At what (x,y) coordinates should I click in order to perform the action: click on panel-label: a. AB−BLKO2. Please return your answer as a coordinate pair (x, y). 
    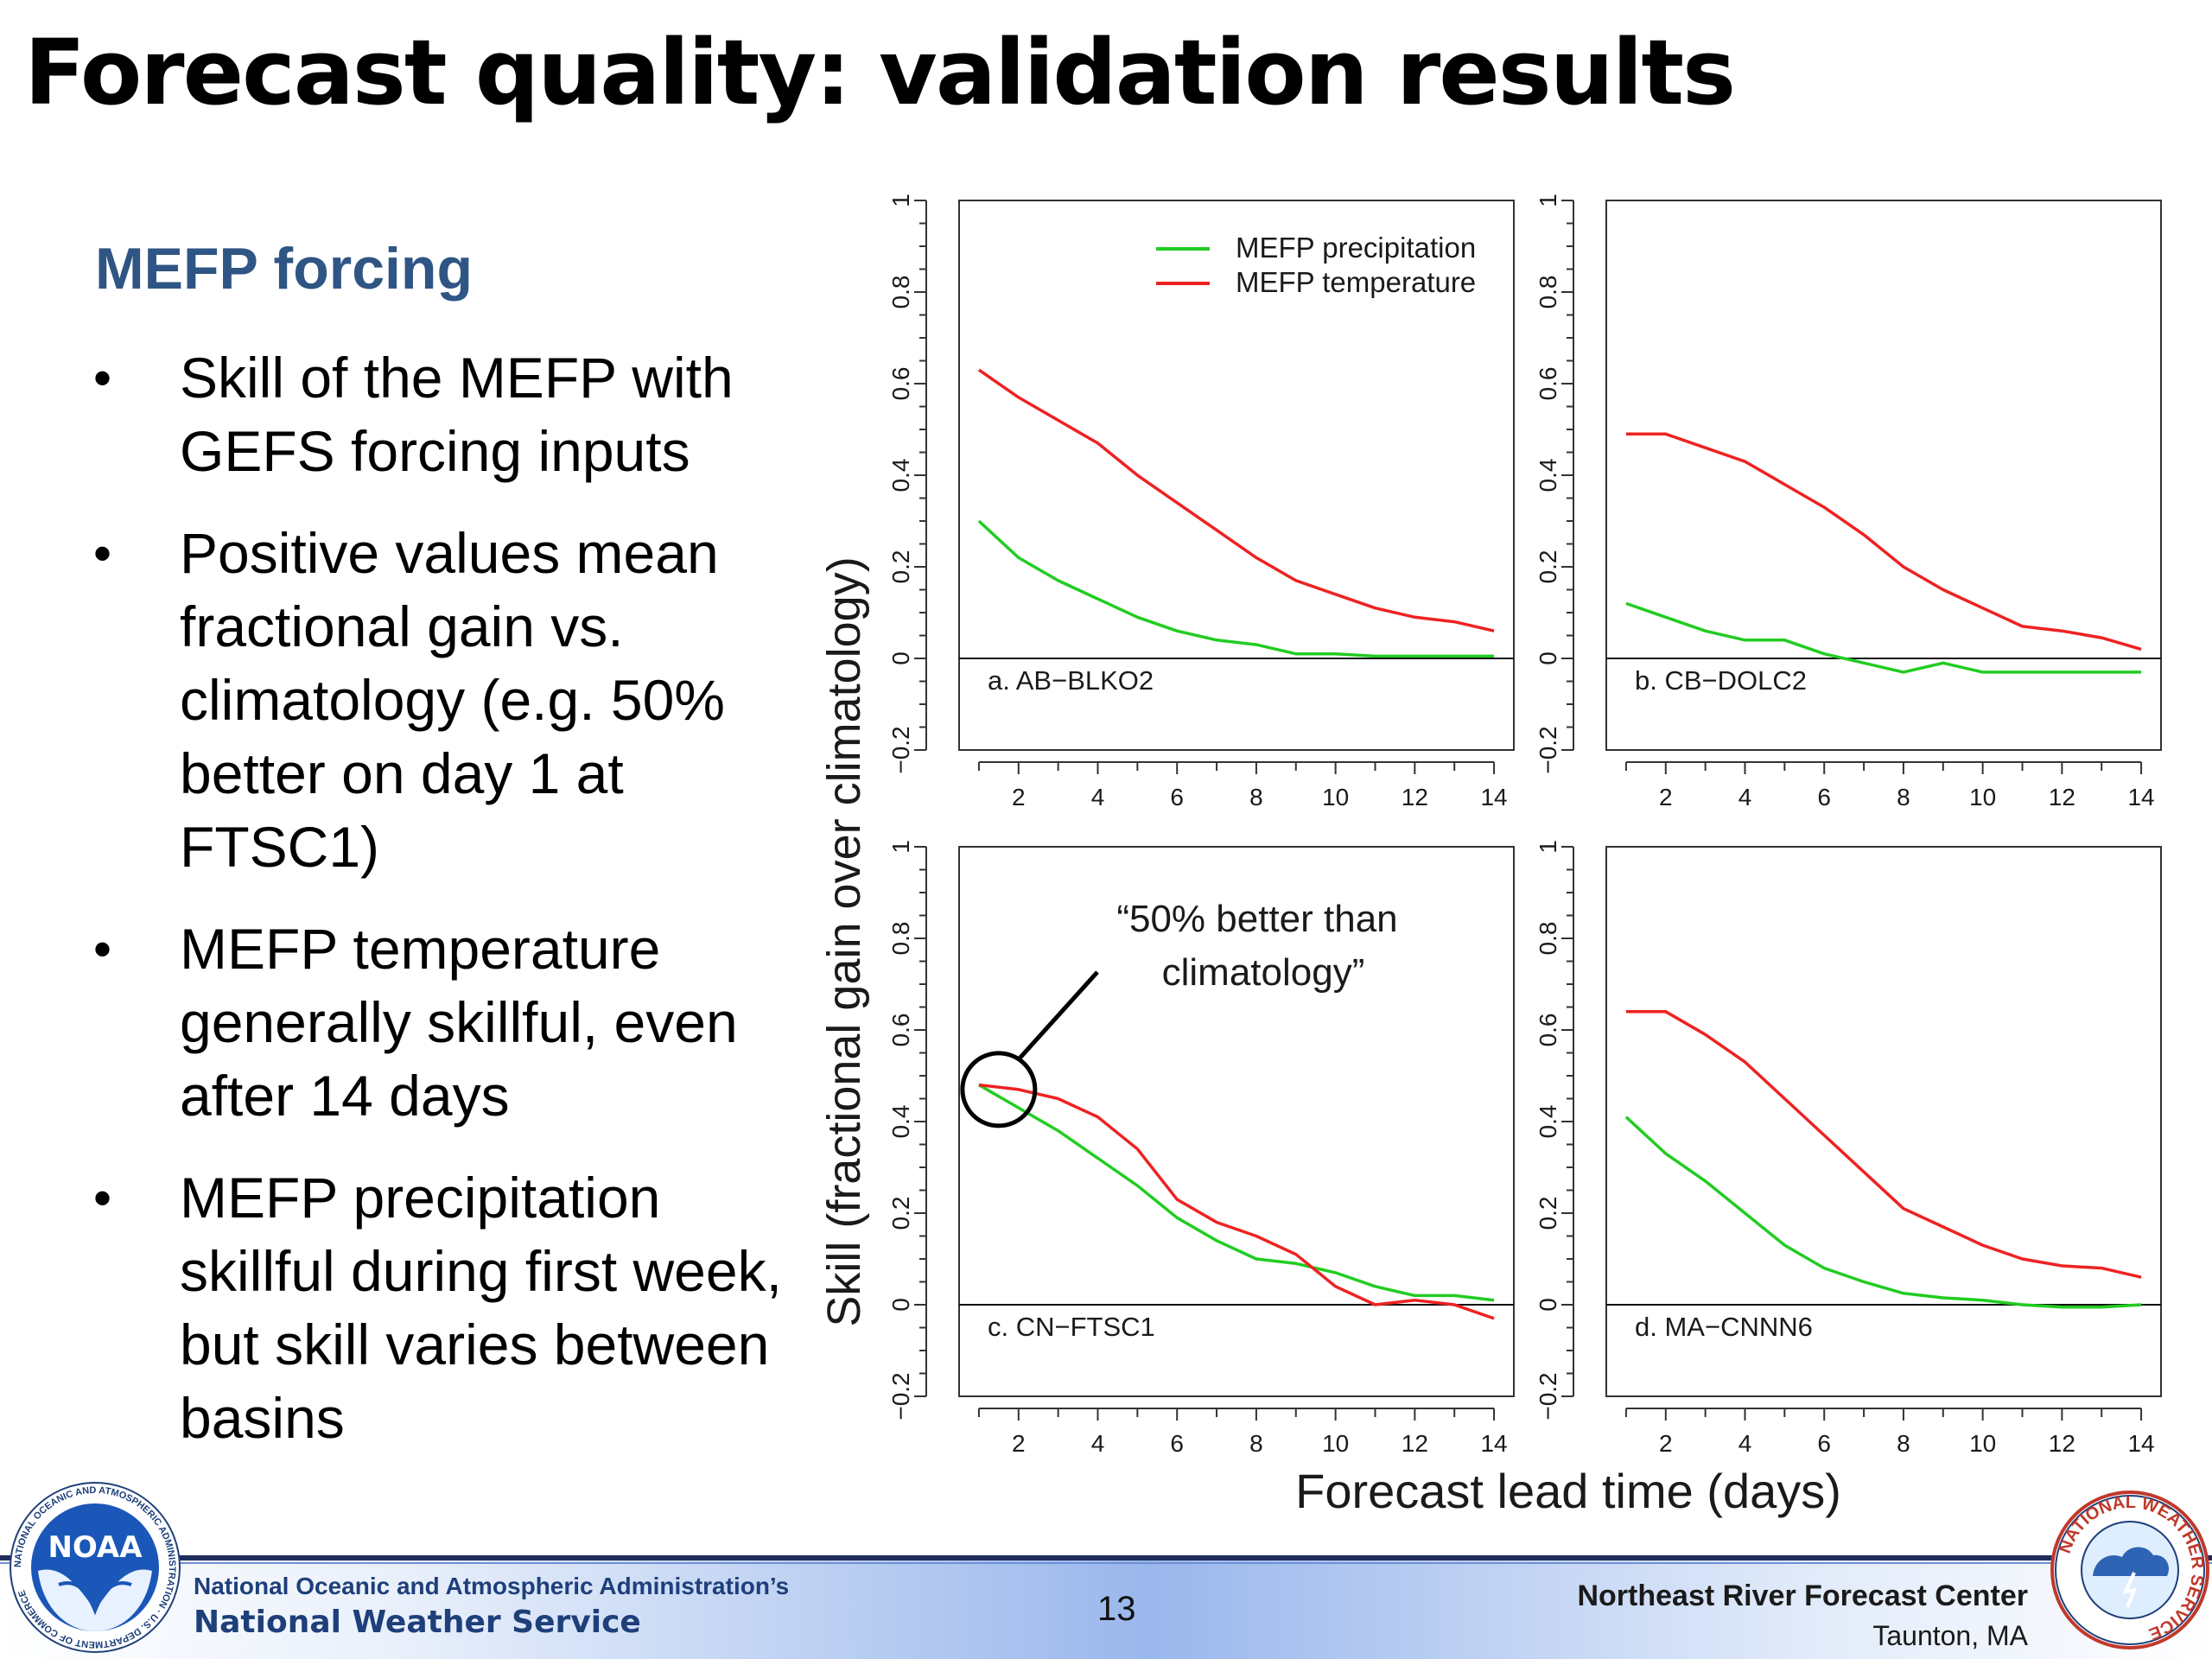
    Looking at the image, I should click on (1071, 680).